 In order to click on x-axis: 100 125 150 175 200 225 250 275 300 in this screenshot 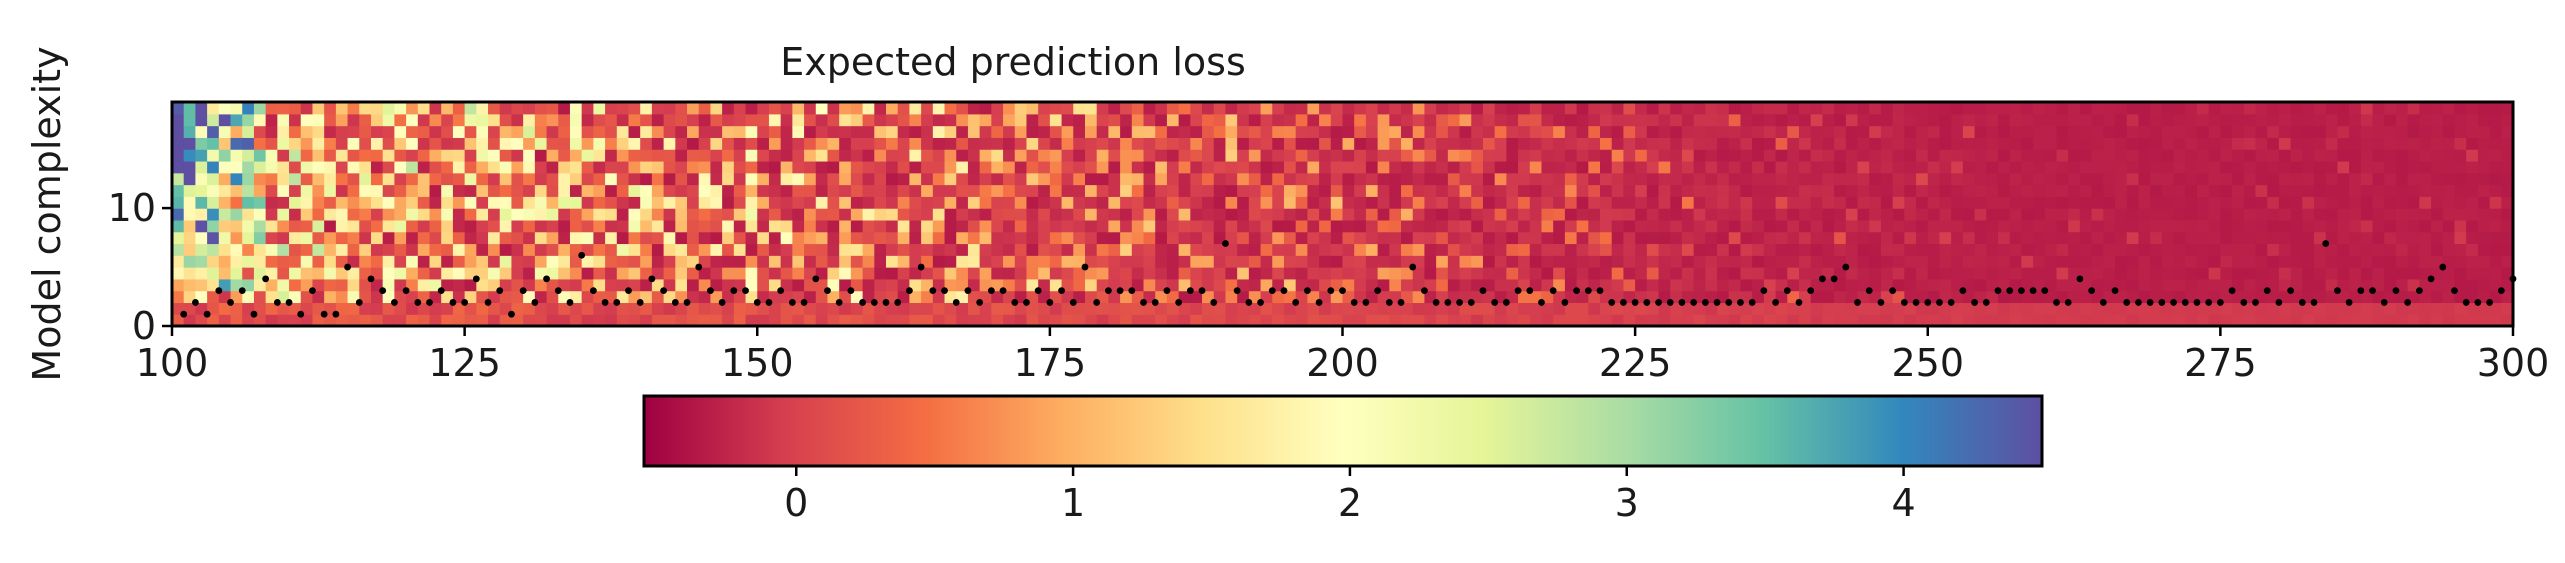, I will do `click(1342, 355)`.